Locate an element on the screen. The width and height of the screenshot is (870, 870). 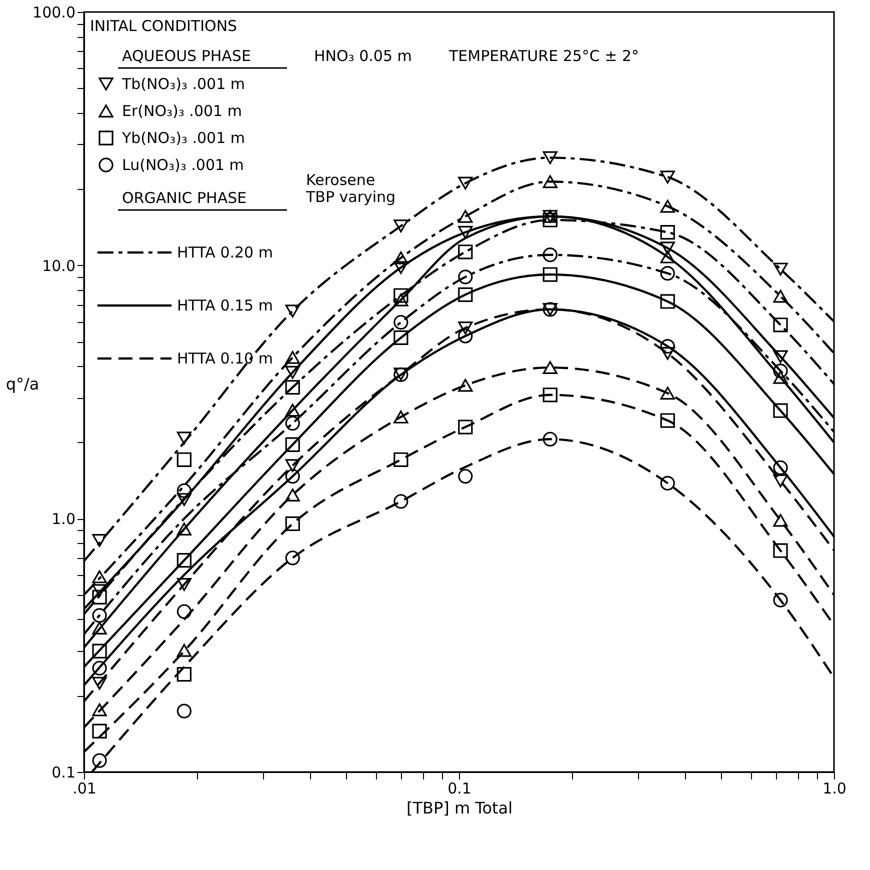
x-tick-label: 1.0 is located at coordinates (834, 789).